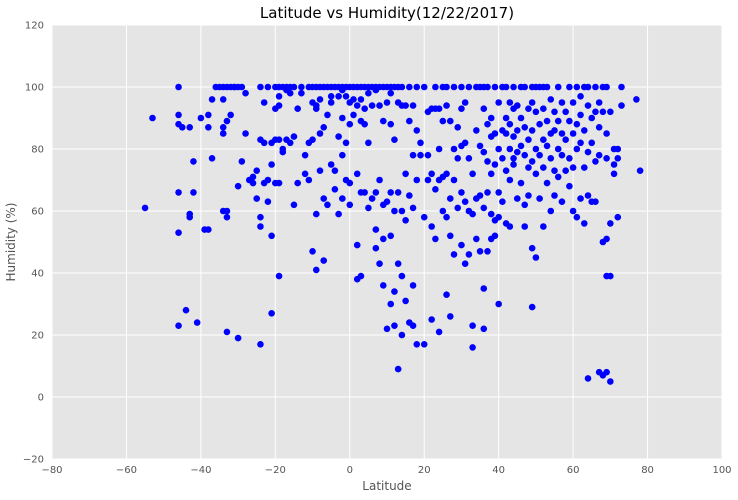 The image size is (738, 500). What do you see at coordinates (126, 470) in the screenshot?
I see `x-tick-label: −60` at bounding box center [126, 470].